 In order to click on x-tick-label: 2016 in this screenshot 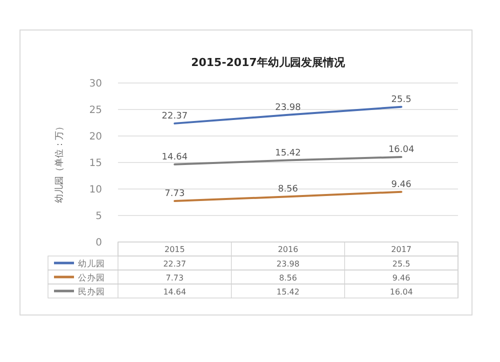, I will do `click(288, 249)`.